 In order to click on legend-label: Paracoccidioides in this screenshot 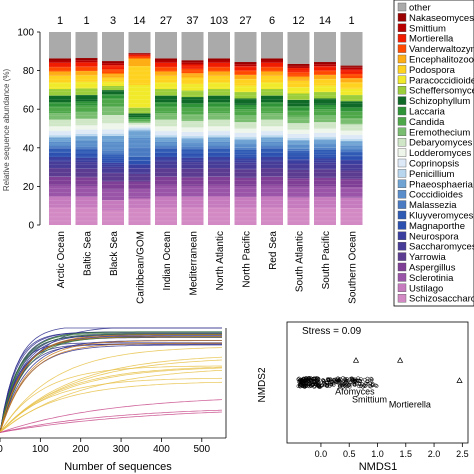, I will do `click(441, 80)`.